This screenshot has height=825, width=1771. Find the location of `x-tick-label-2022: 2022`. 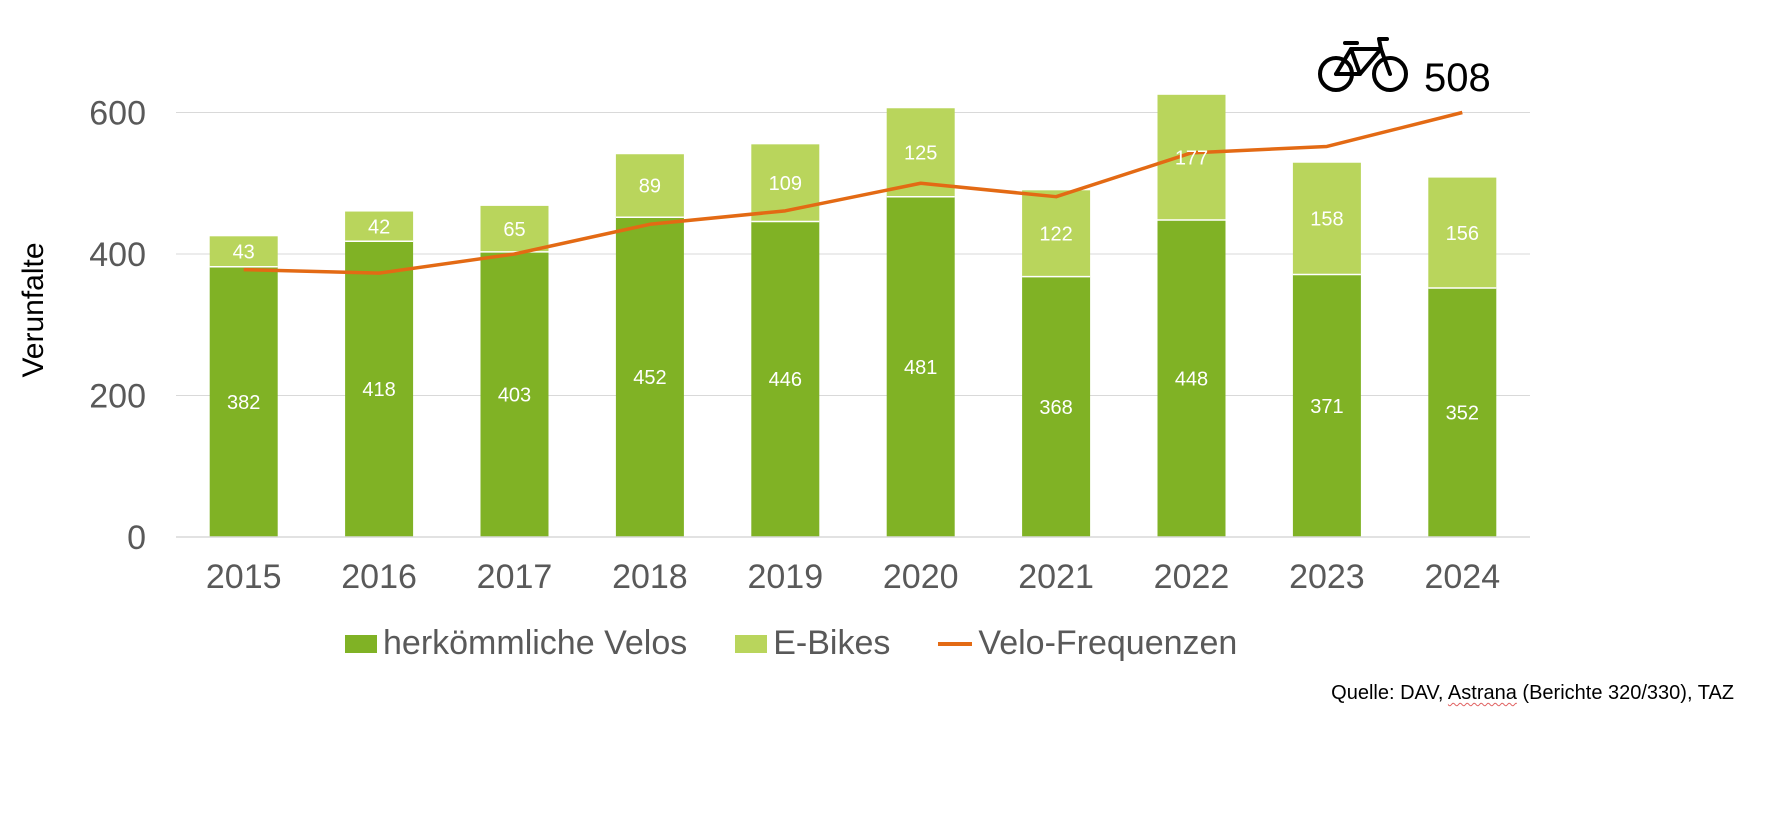

x-tick-label-2022: 2022 is located at coordinates (1192, 577).